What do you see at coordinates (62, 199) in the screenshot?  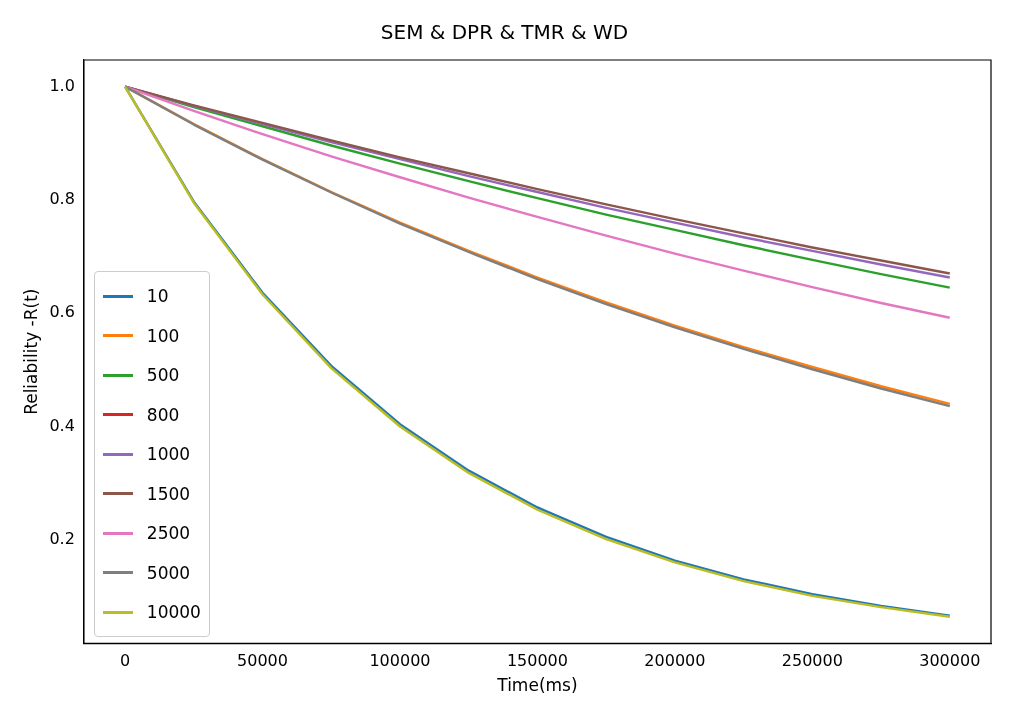 I see `y-tick-label: 0.8` at bounding box center [62, 199].